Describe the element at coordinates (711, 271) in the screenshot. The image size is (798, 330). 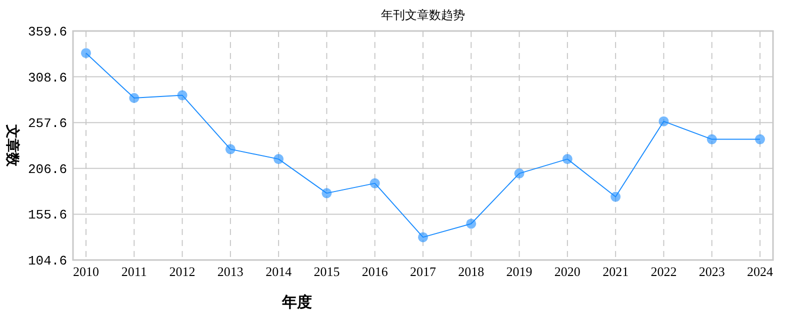
I see `x-tick-label: 2023` at that location.